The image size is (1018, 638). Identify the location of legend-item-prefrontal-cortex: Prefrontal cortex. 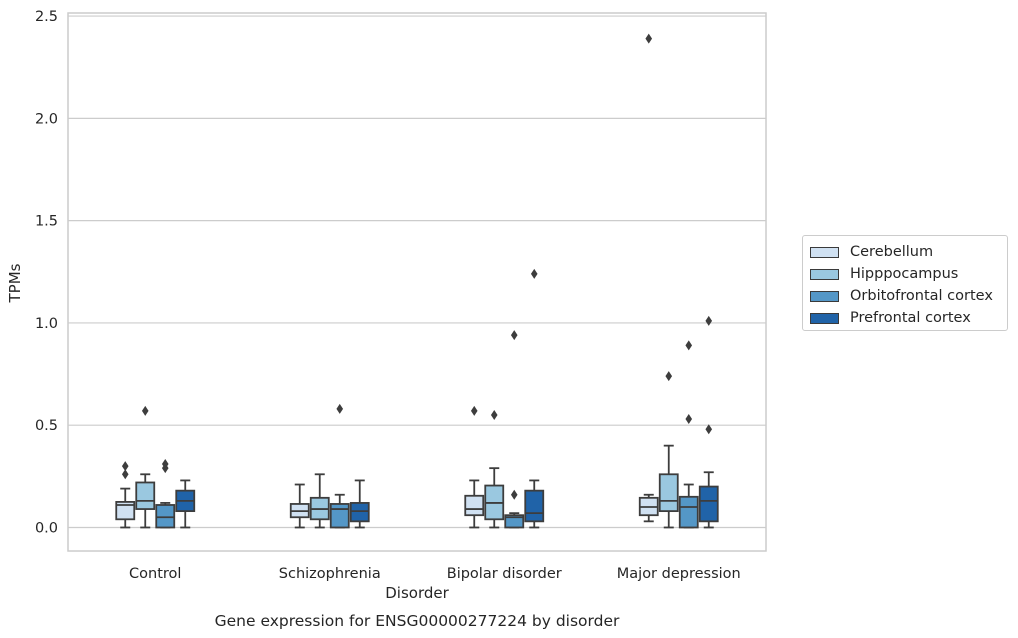
(908, 318).